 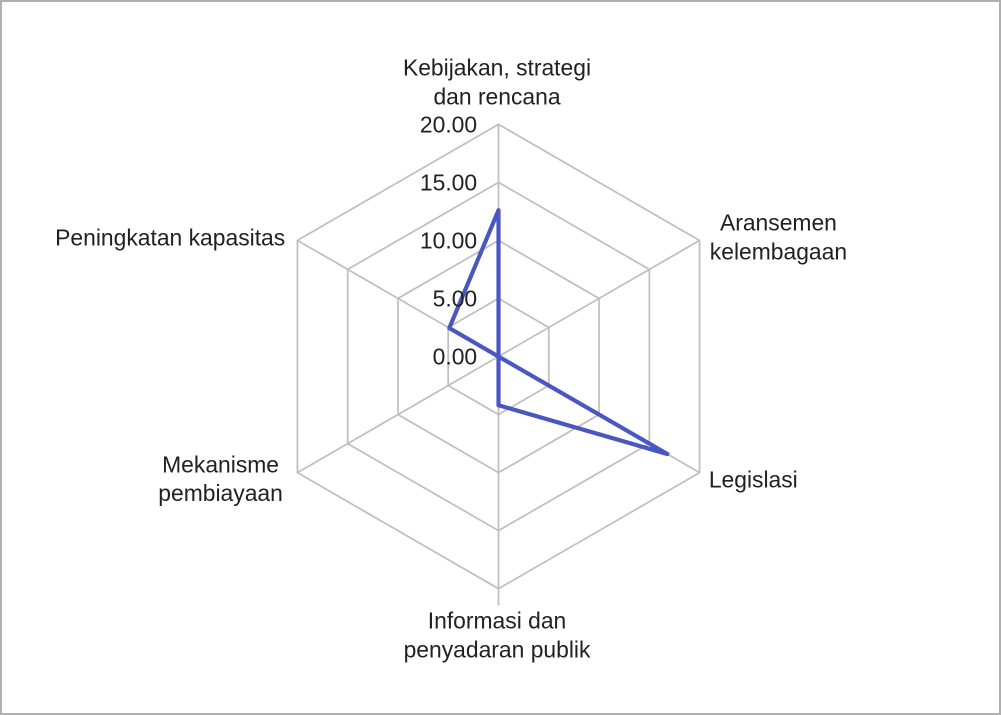 What do you see at coordinates (497, 82) in the screenshot?
I see `category-label-0: Kebijakan, strategi dan rencana` at bounding box center [497, 82].